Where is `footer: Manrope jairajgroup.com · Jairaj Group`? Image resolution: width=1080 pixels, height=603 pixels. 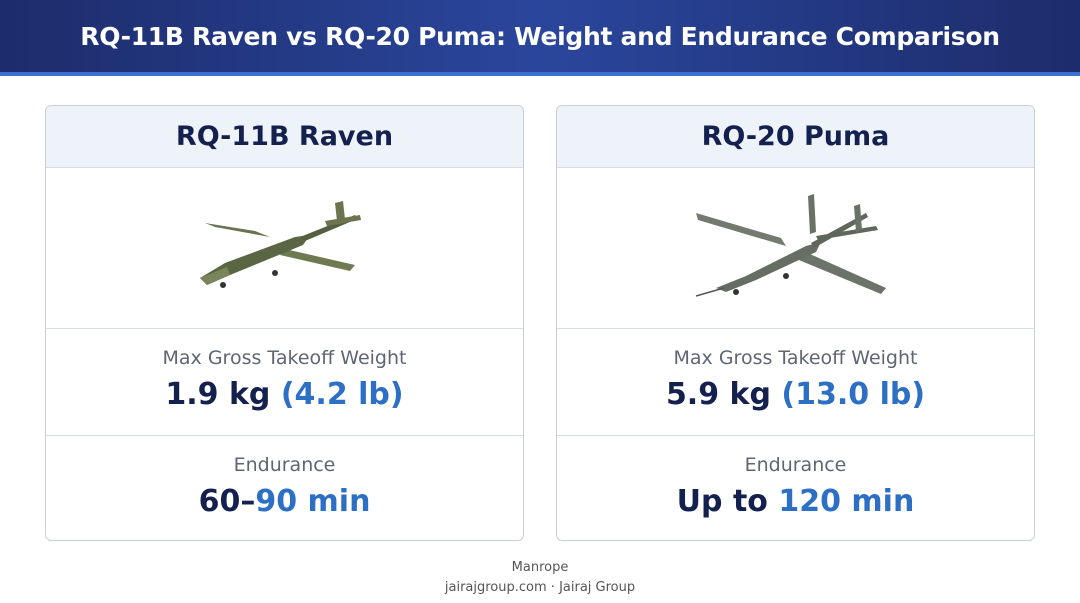
footer: Manrope jairajgroup.com · Jairaj Group is located at coordinates (540, 578).